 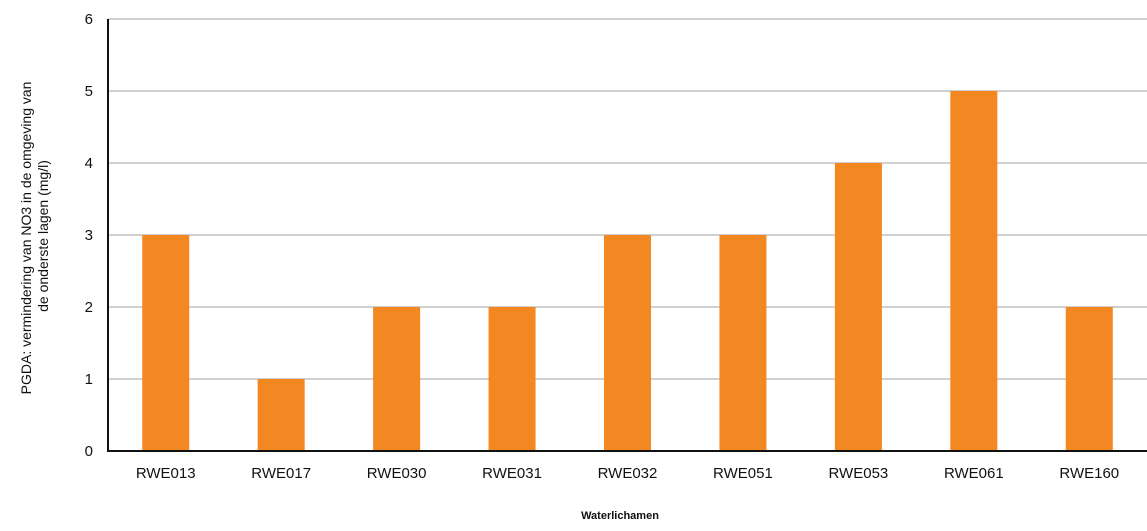 I want to click on y-tick-labels: 0 1 2 3 4 5 6, so click(x=89, y=235).